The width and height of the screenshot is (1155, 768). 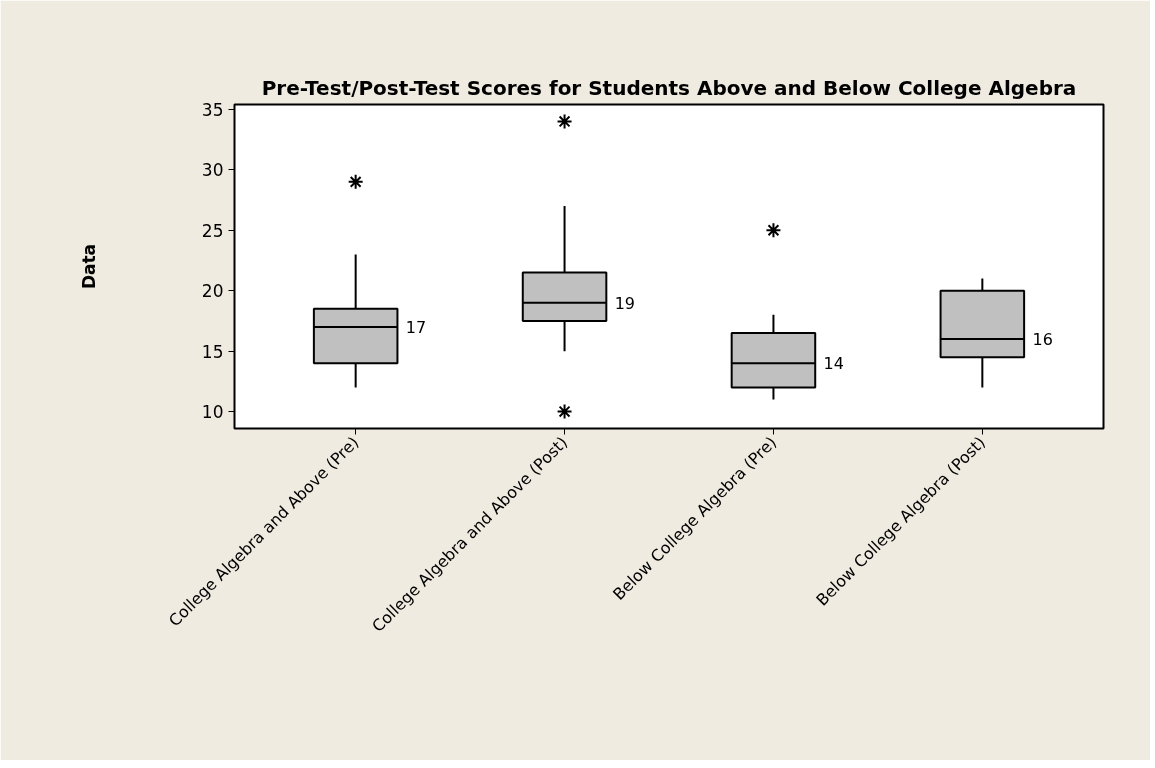 What do you see at coordinates (212, 412) in the screenshot?
I see `y-tick-label: 10` at bounding box center [212, 412].